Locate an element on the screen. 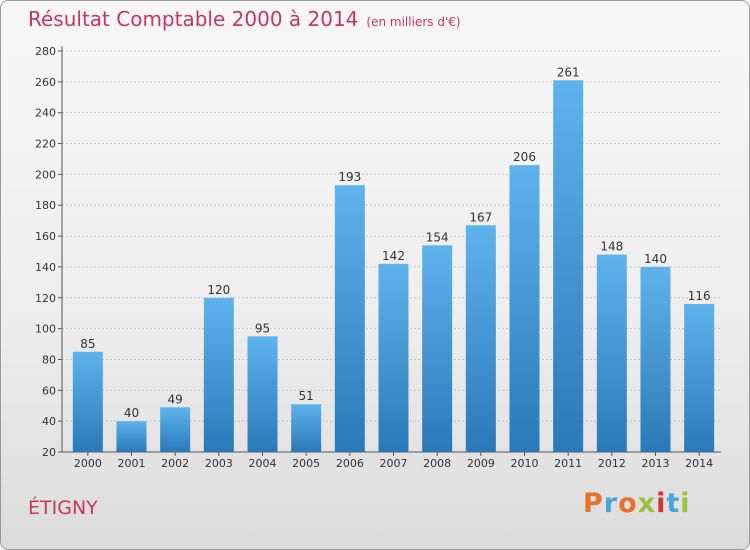 The image size is (750, 550). x-tick-label: 2010 is located at coordinates (525, 463).